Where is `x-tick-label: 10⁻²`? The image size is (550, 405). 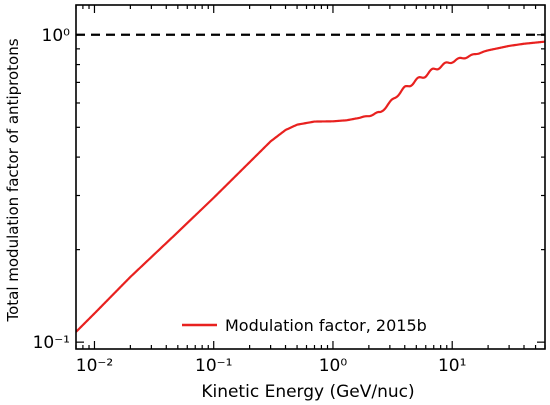
x-tick-label: 10⁻² is located at coordinates (94, 366).